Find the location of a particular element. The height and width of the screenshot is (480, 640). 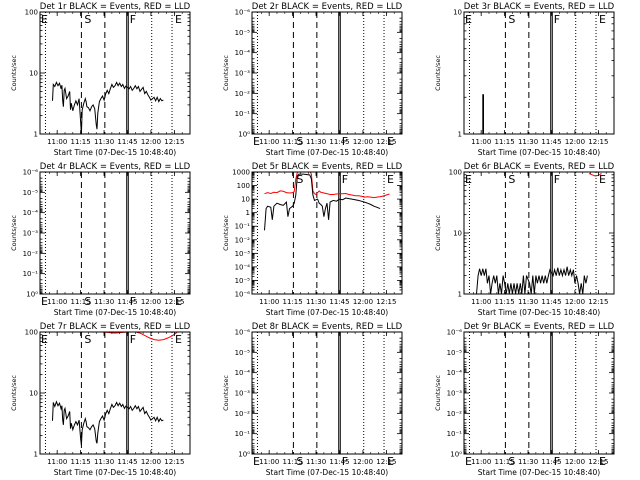

panel-title: Det 2r BLACK = Events, RED = LLD is located at coordinates (327, 7).